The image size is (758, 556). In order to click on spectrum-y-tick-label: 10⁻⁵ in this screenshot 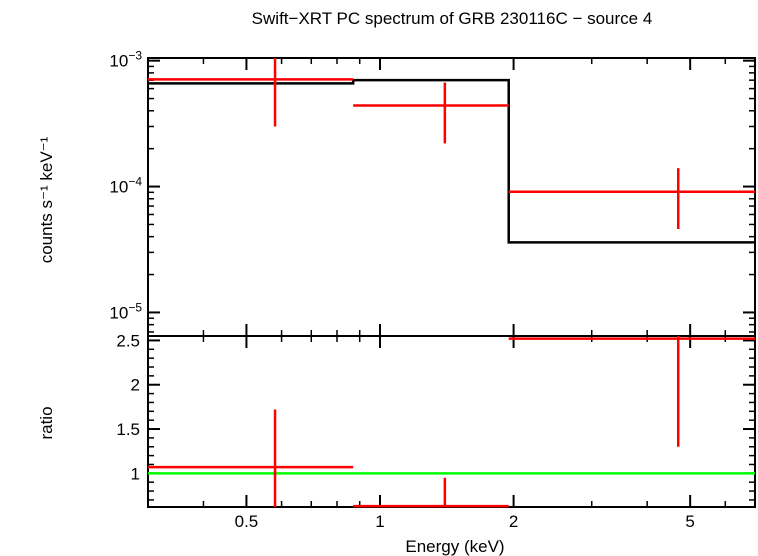, I will do `click(125, 311)`.